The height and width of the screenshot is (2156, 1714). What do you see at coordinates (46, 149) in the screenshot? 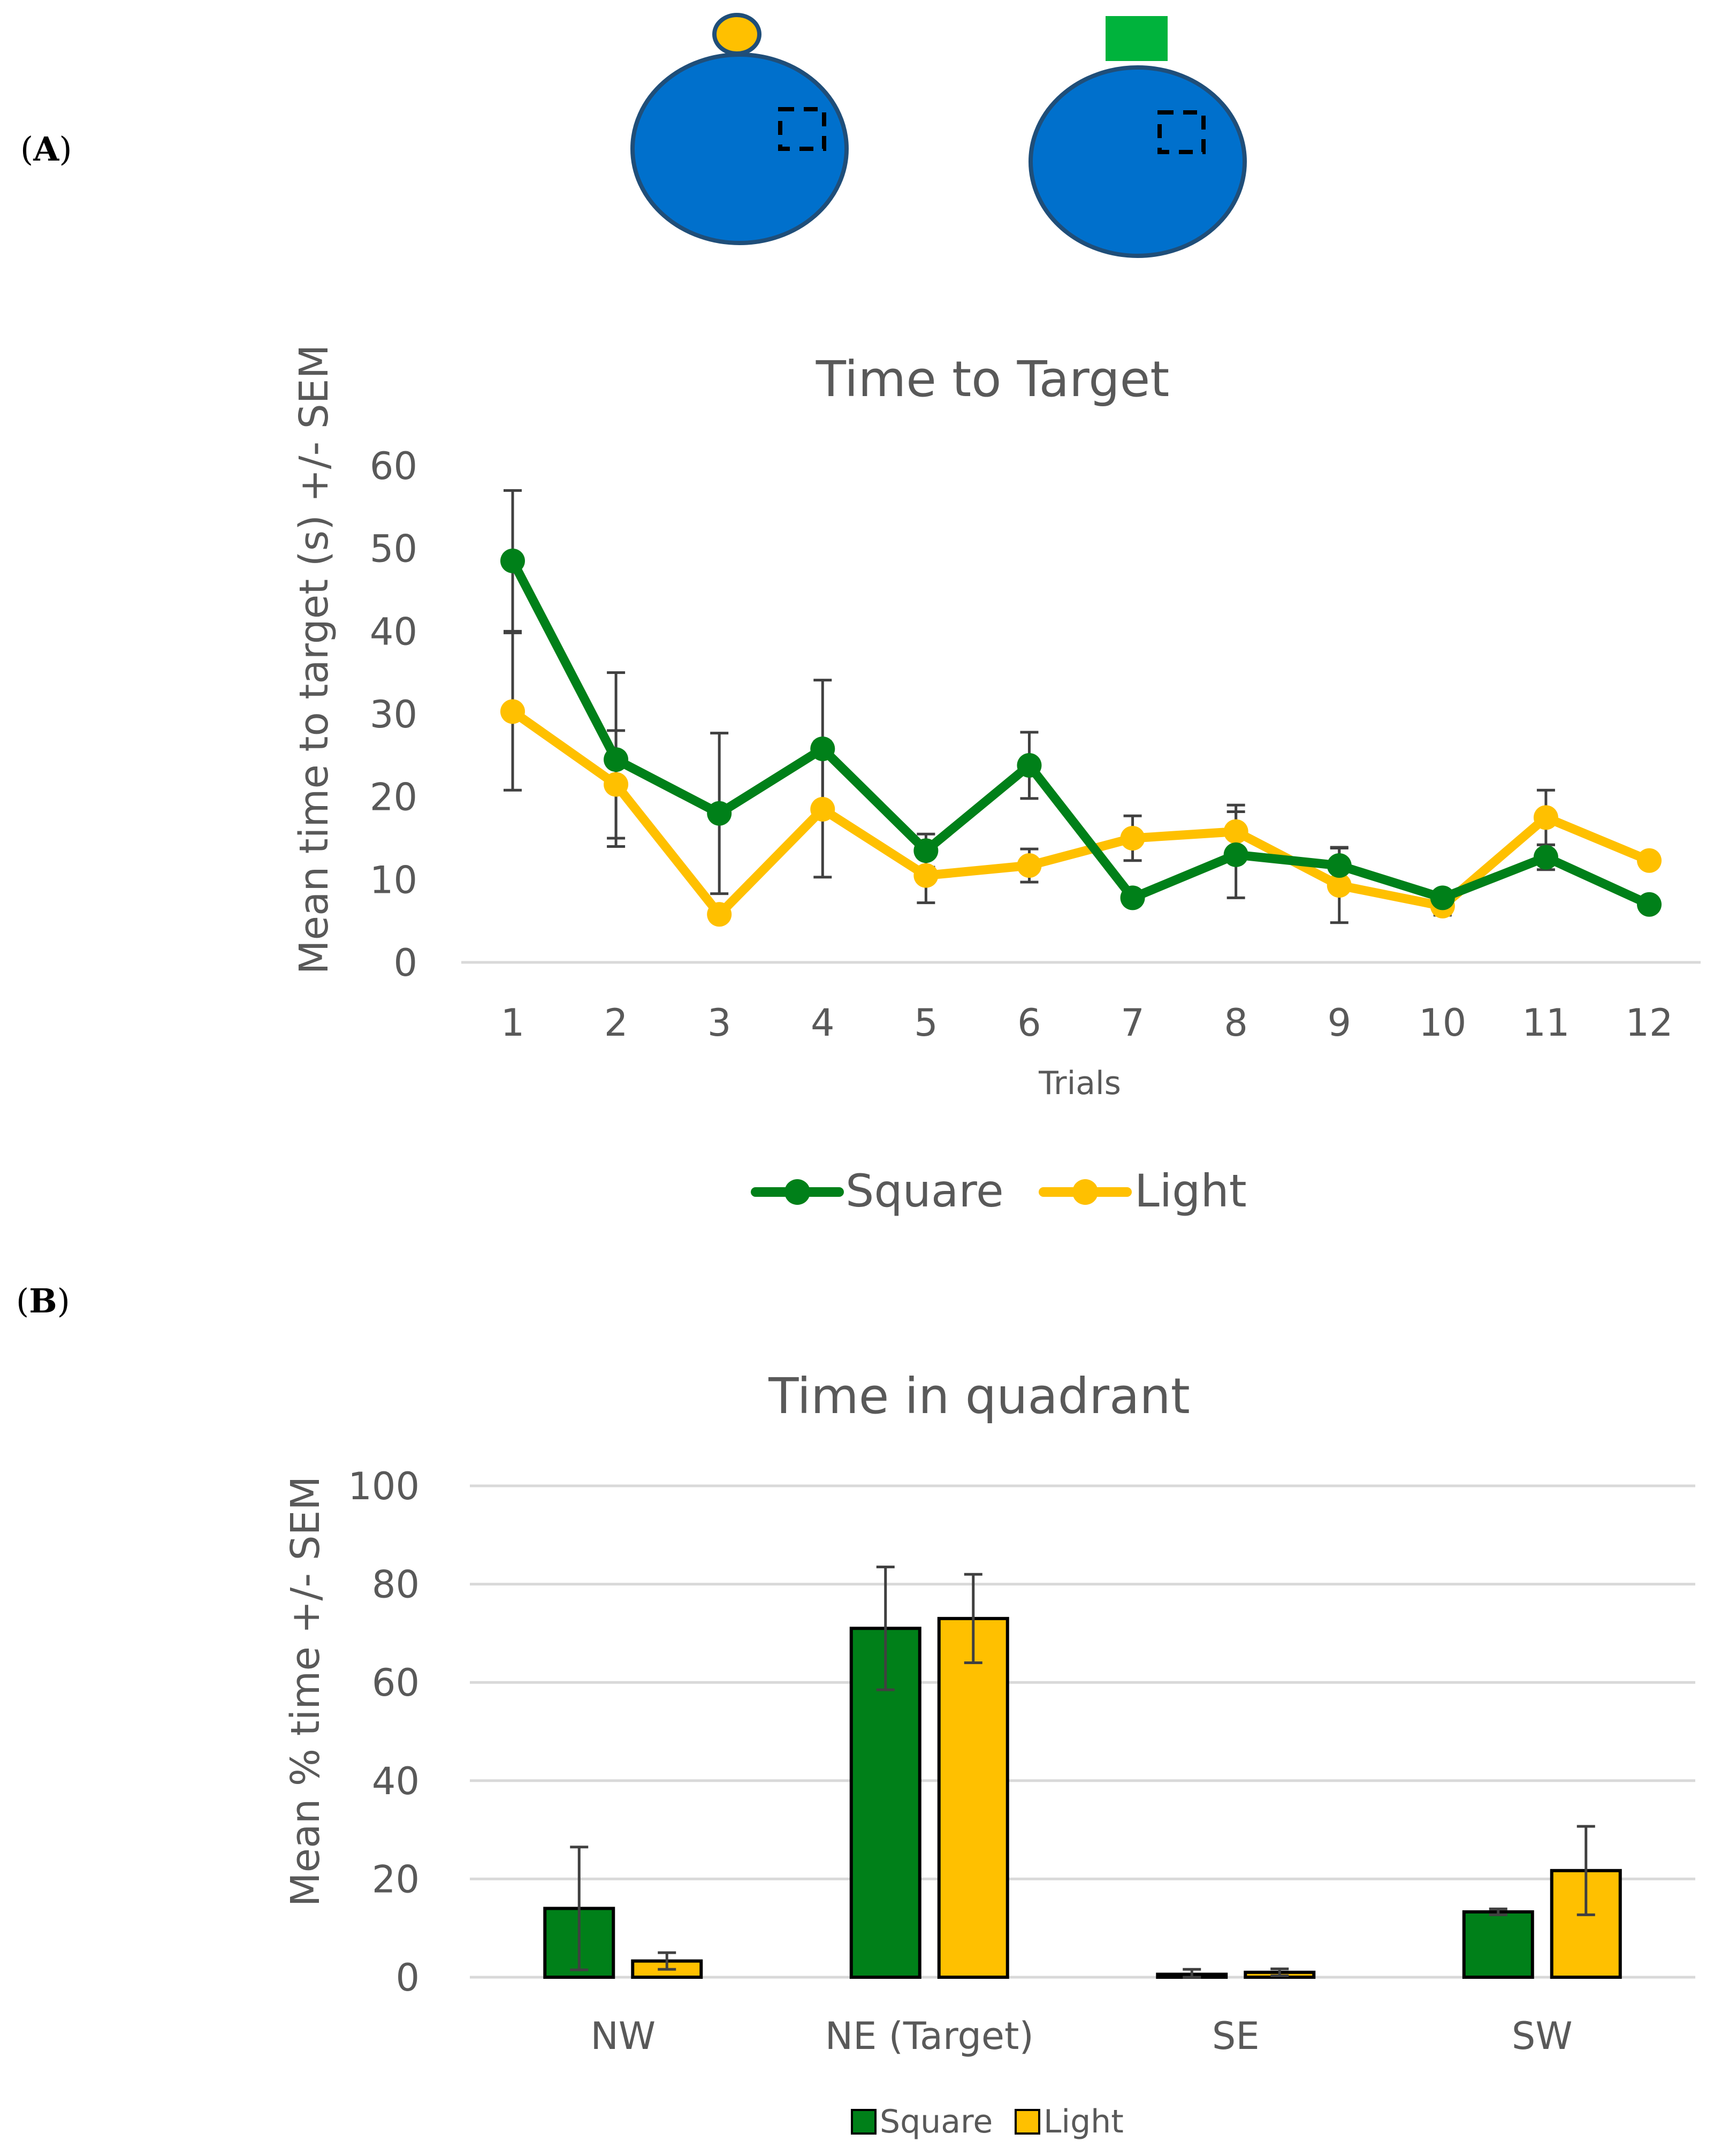
I see `panel-a-label: (A)` at bounding box center [46, 149].